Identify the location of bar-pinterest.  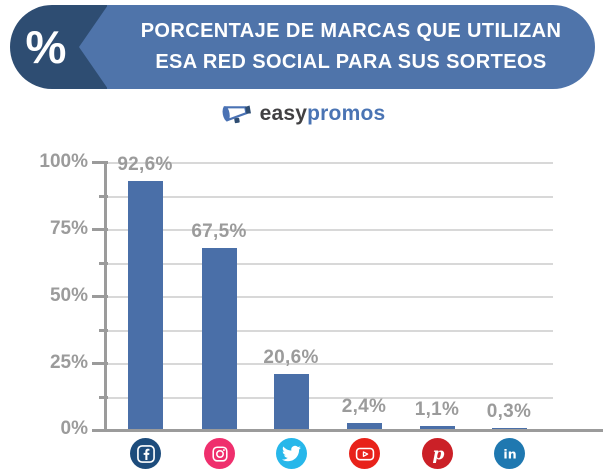
(437, 427).